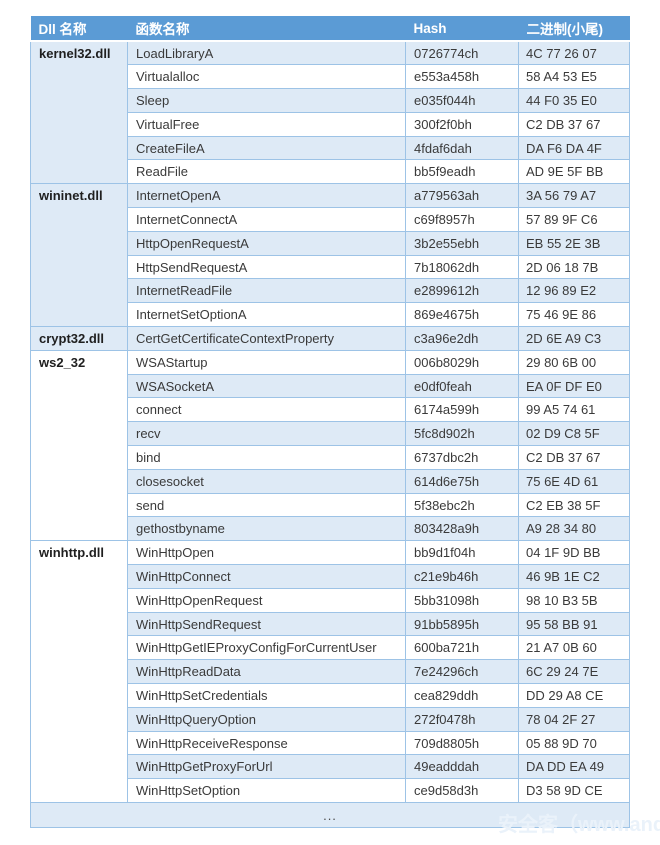  Describe the element at coordinates (462, 648) in the screenshot. I see `hash-cell: 600ba721h` at that location.